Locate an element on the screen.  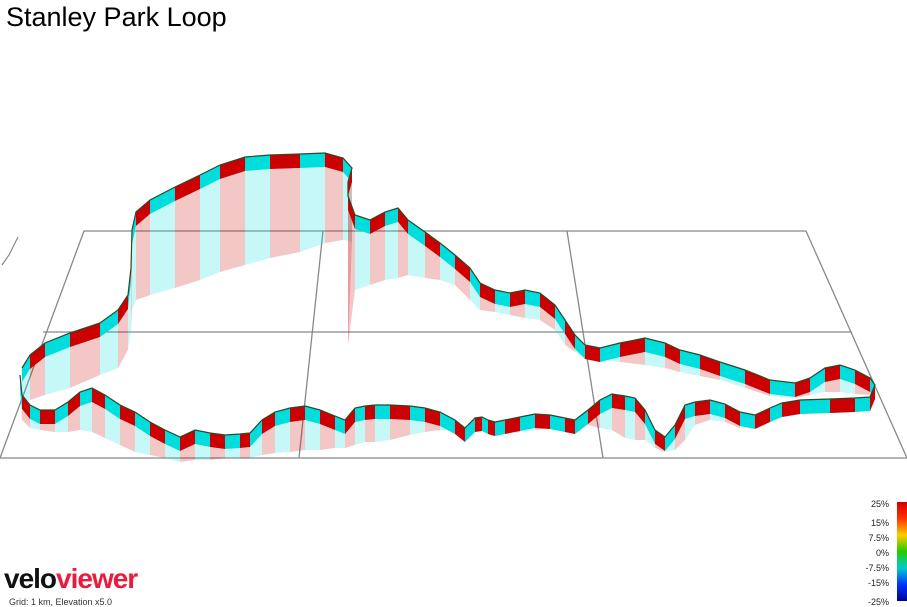
veloviewer-logo: veloviewer is located at coordinates (71, 579).